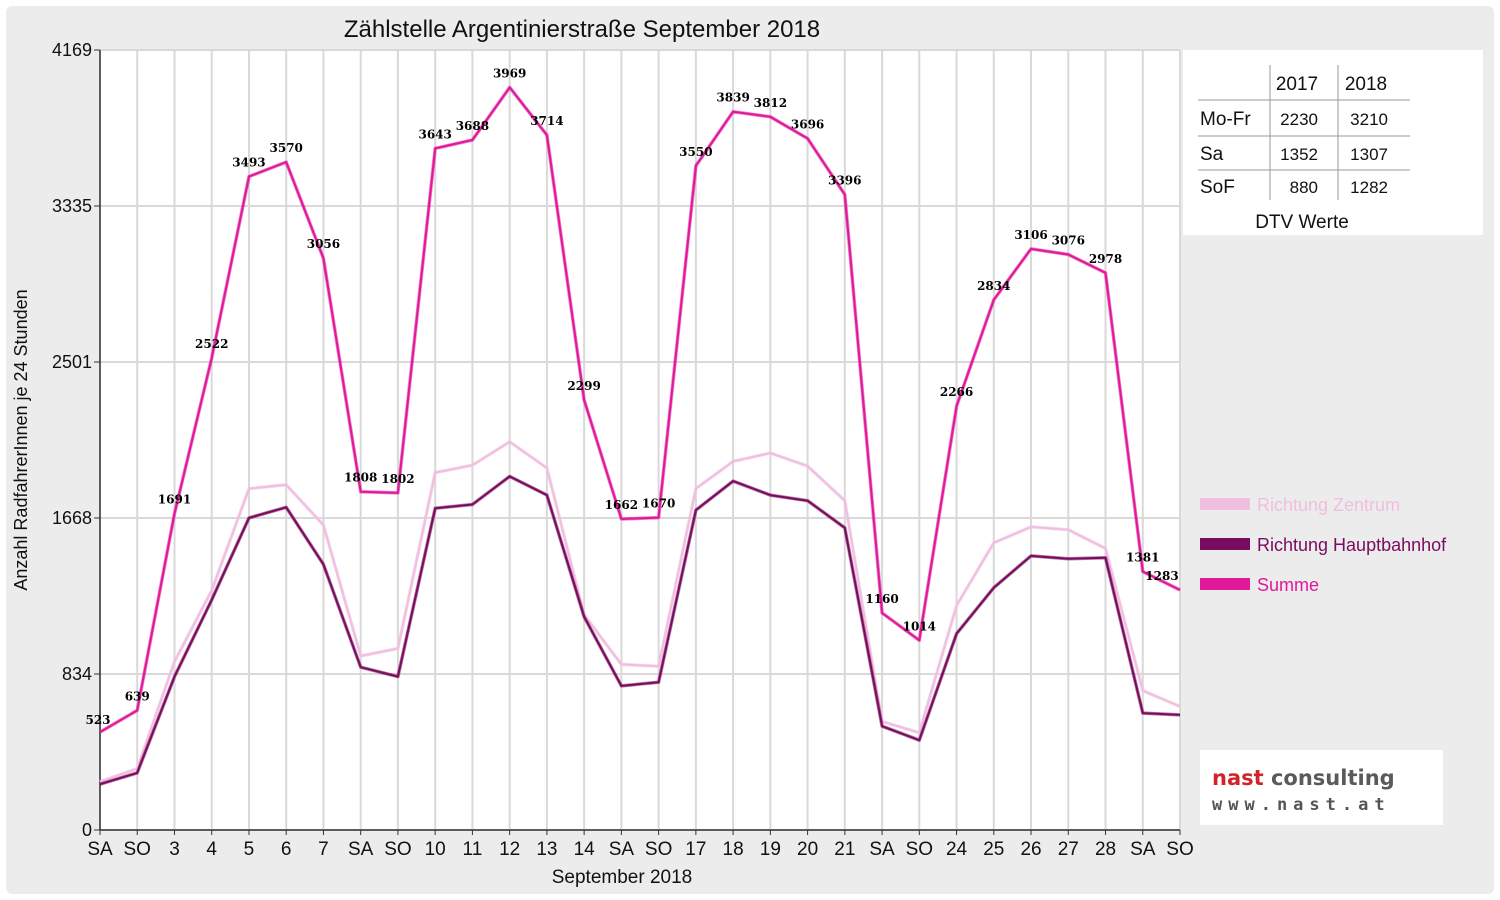 The width and height of the screenshot is (1500, 900). Describe the element at coordinates (286, 849) in the screenshot. I see `x-tick-label: 6` at that location.